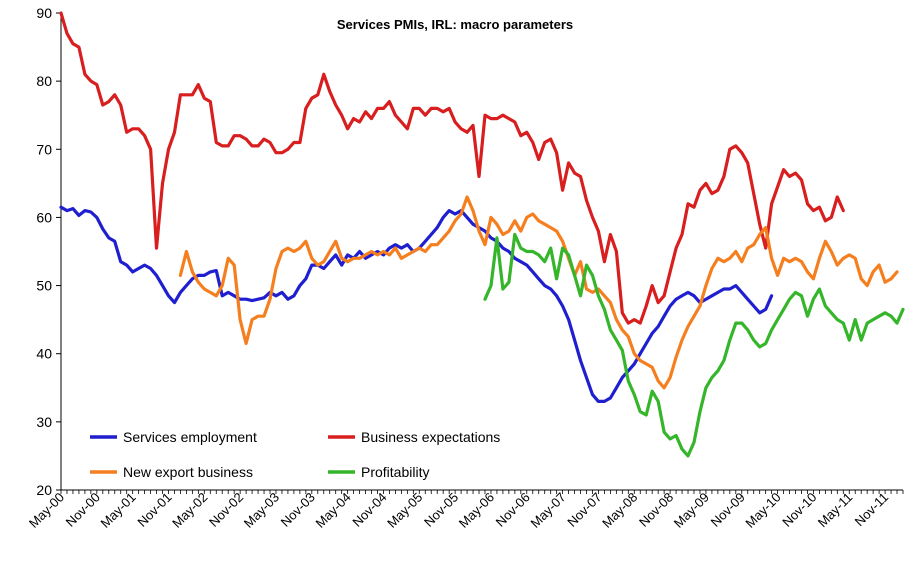  Describe the element at coordinates (44, 490) in the screenshot. I see `y-tick-label: 20` at that location.